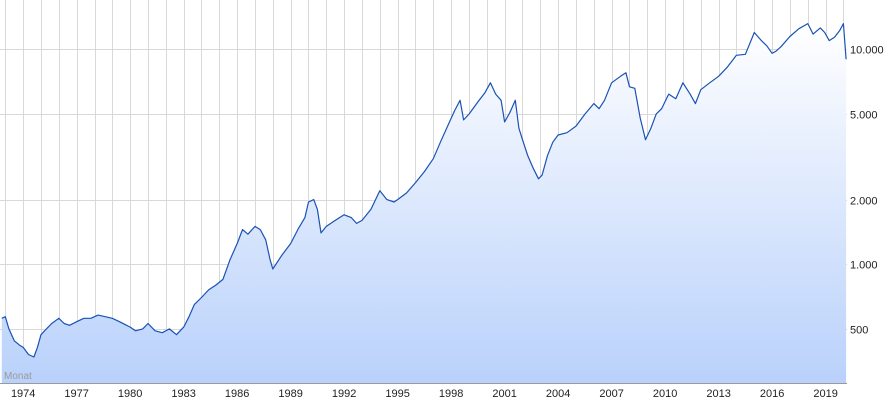 The height and width of the screenshot is (403, 889). What do you see at coordinates (864, 202) in the screenshot?
I see `y-tick-label: 2.000` at bounding box center [864, 202].